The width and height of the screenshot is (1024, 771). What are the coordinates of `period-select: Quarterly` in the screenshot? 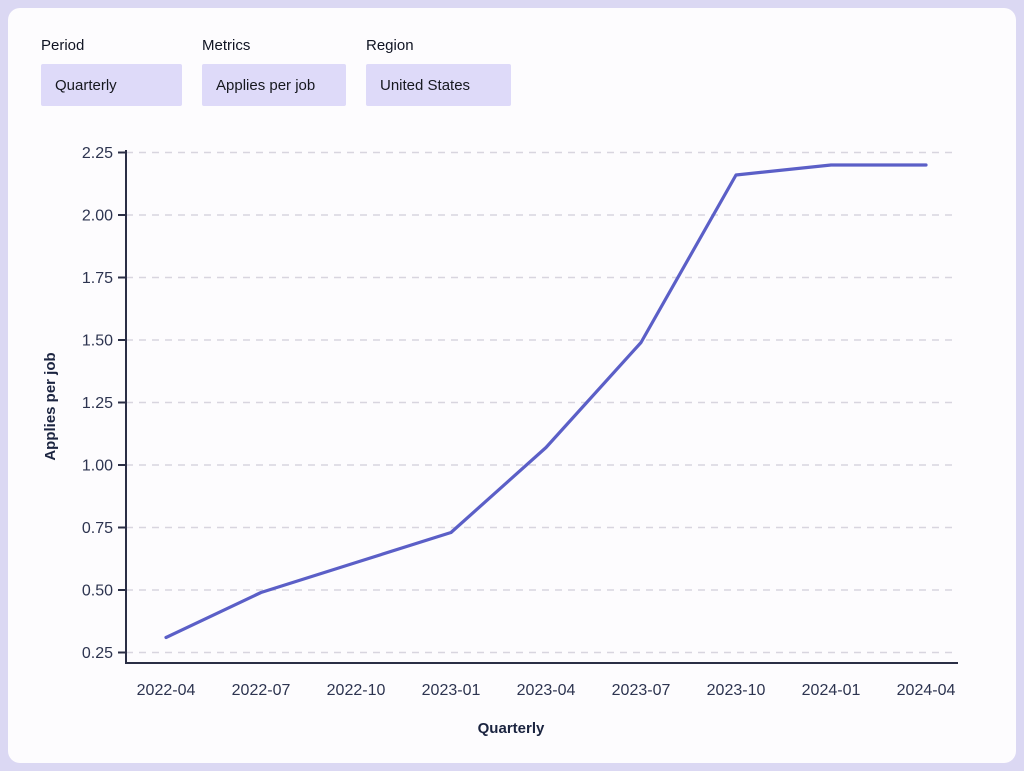 It's located at (111, 85).